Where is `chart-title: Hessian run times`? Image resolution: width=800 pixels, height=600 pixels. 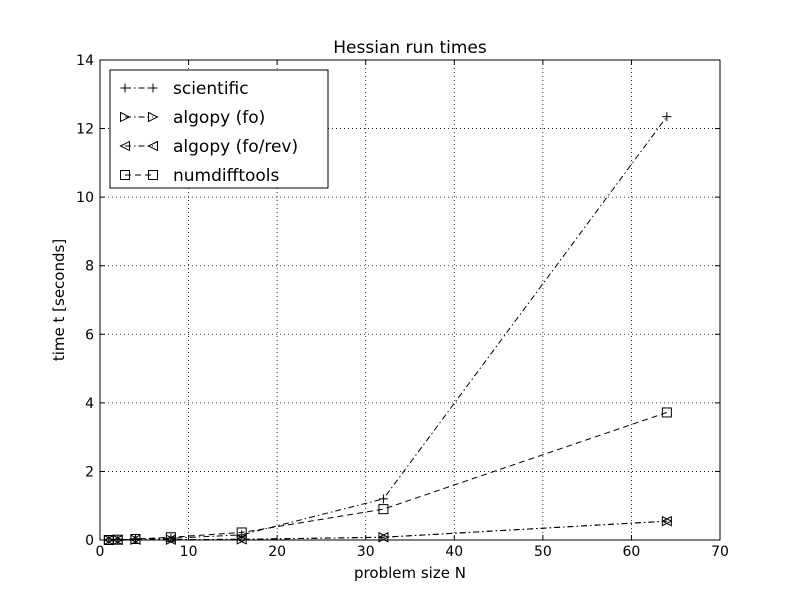
chart-title: Hessian run times is located at coordinates (410, 48).